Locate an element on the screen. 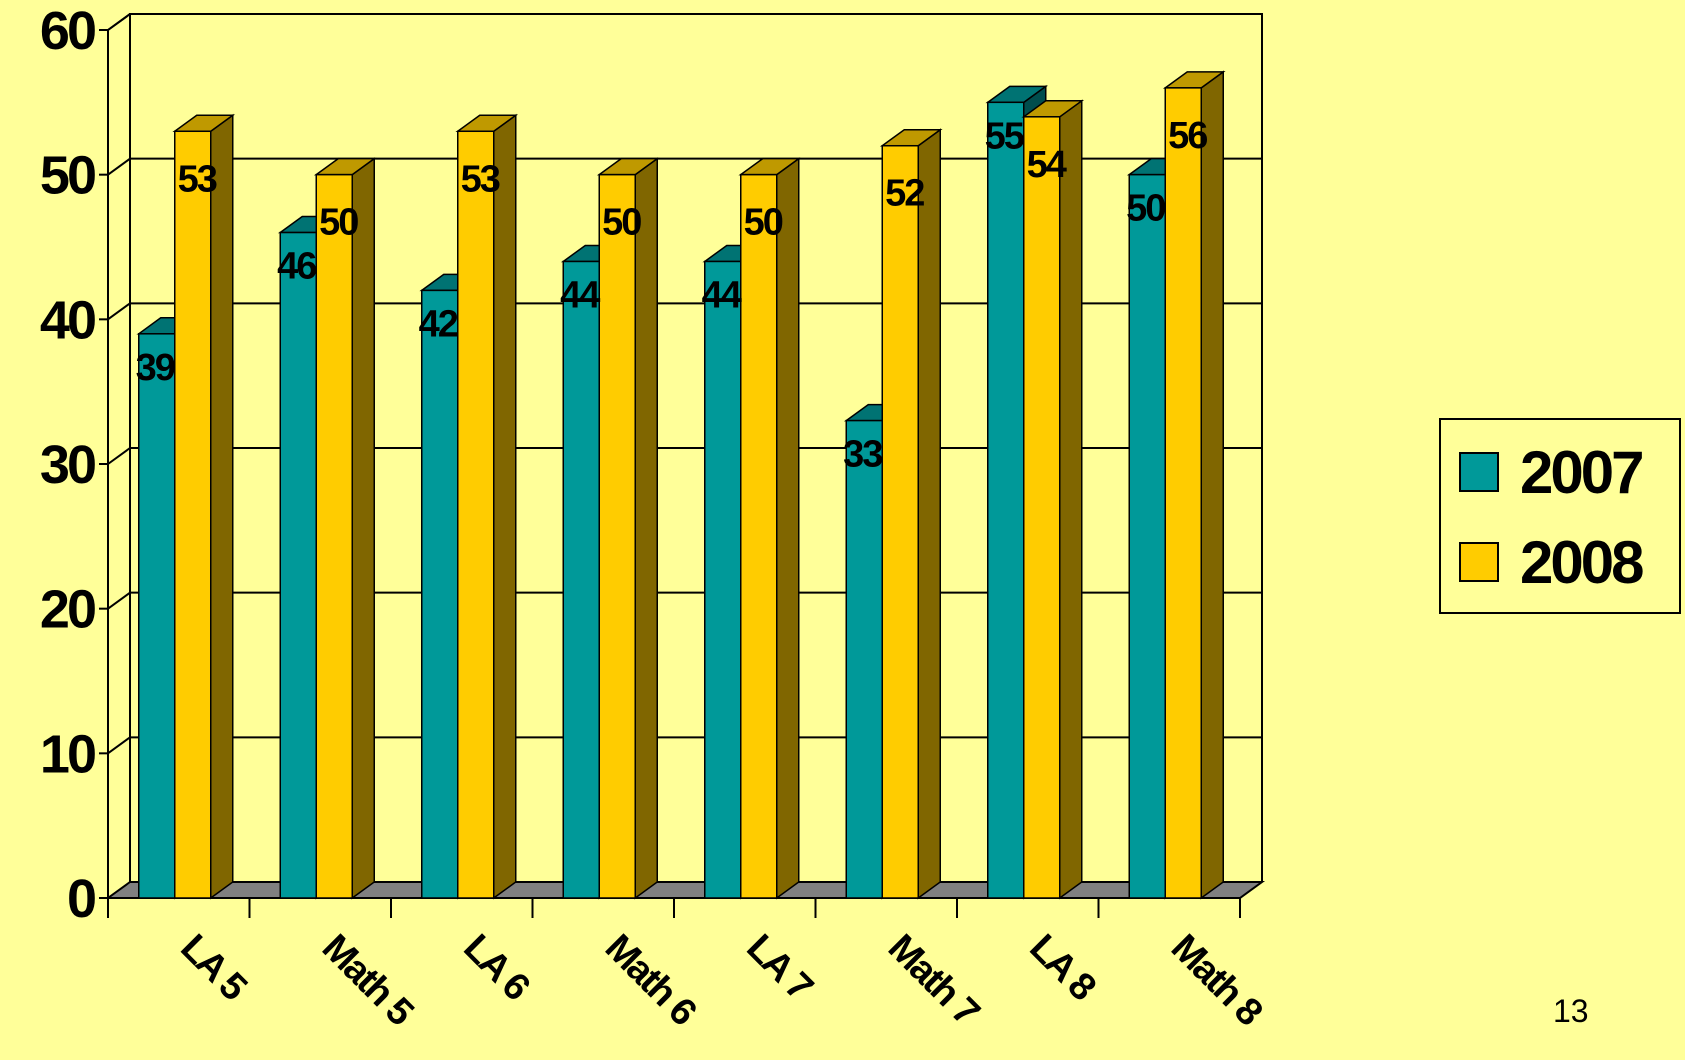  page-number: 13 is located at coordinates (1571, 1011).